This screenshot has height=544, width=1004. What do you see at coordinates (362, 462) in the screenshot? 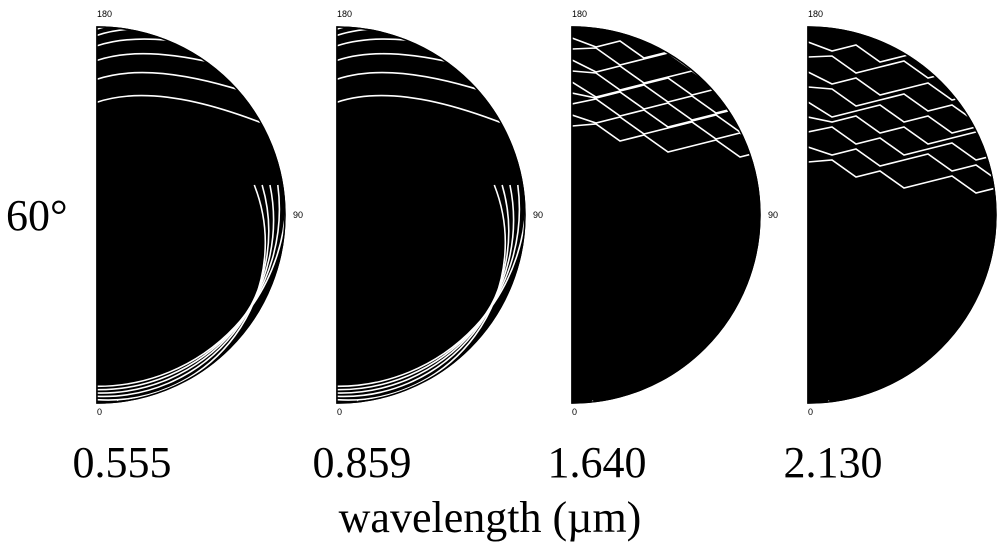
I see `panel-label: 0.859` at bounding box center [362, 462].